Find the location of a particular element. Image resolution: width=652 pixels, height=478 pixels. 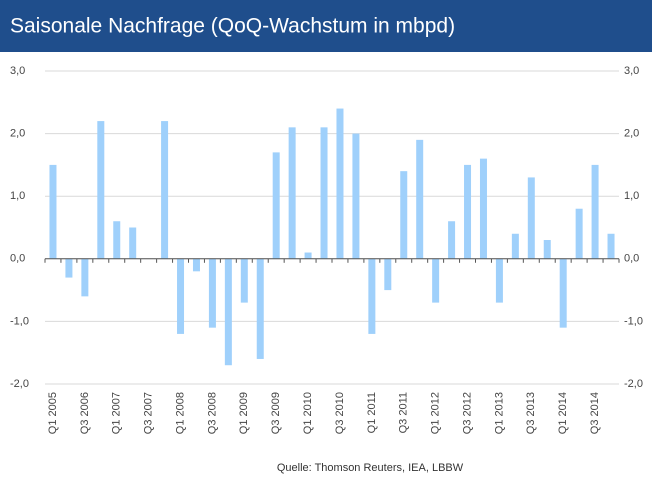

x-tick-label: Q3 2014 is located at coordinates (595, 413).